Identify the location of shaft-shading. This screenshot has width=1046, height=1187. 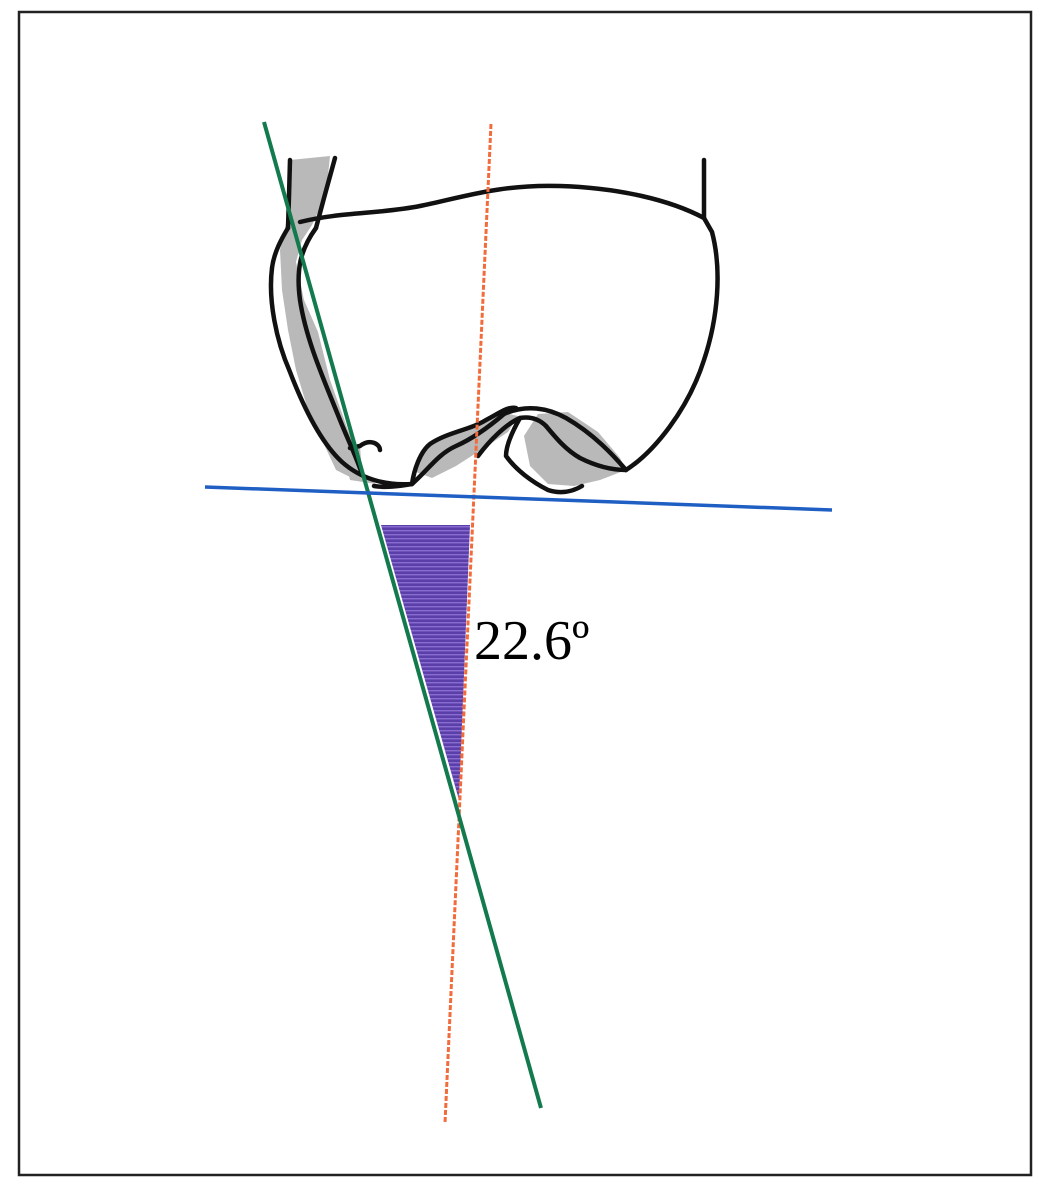
(320, 317).